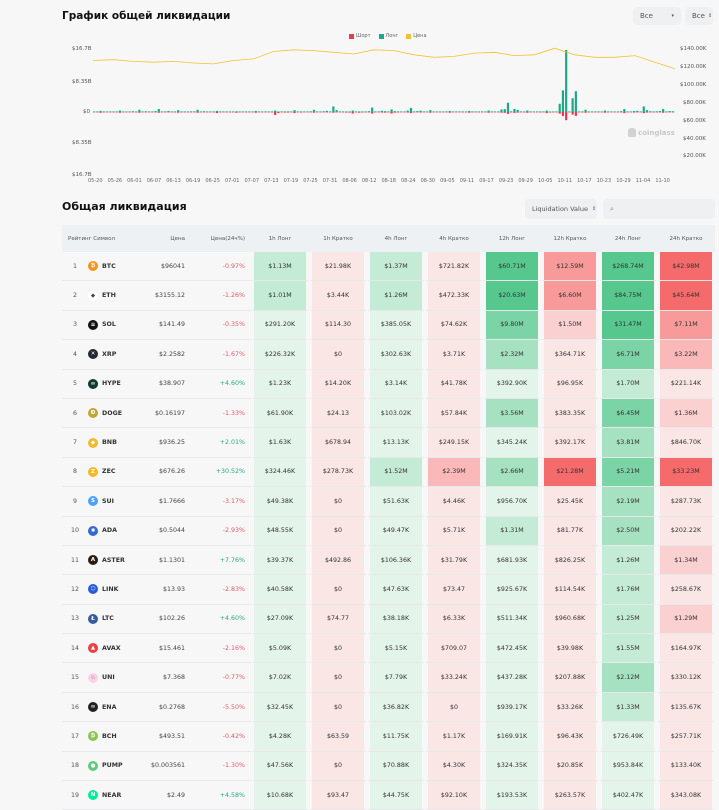  What do you see at coordinates (570, 354) in the screenshot?
I see `12h-short-value: $364.71K` at bounding box center [570, 354].